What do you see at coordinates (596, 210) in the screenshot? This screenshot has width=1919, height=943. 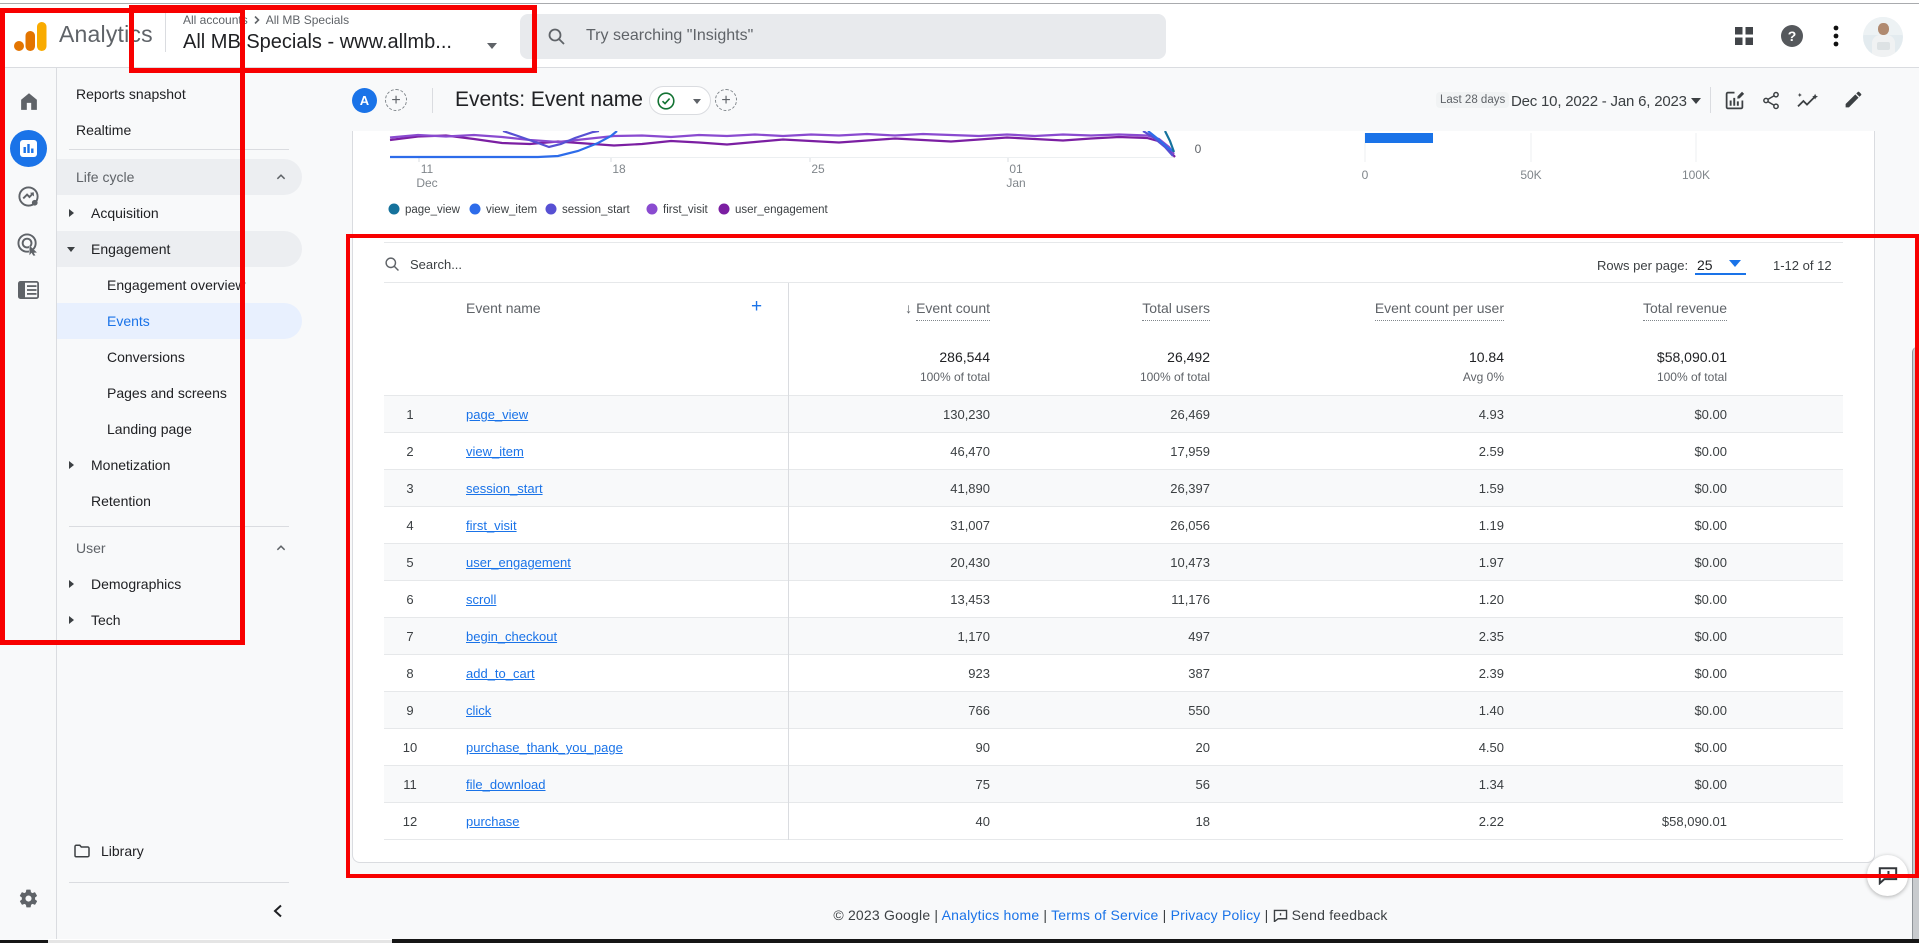 I see `svg-text: session_start` at bounding box center [596, 210].